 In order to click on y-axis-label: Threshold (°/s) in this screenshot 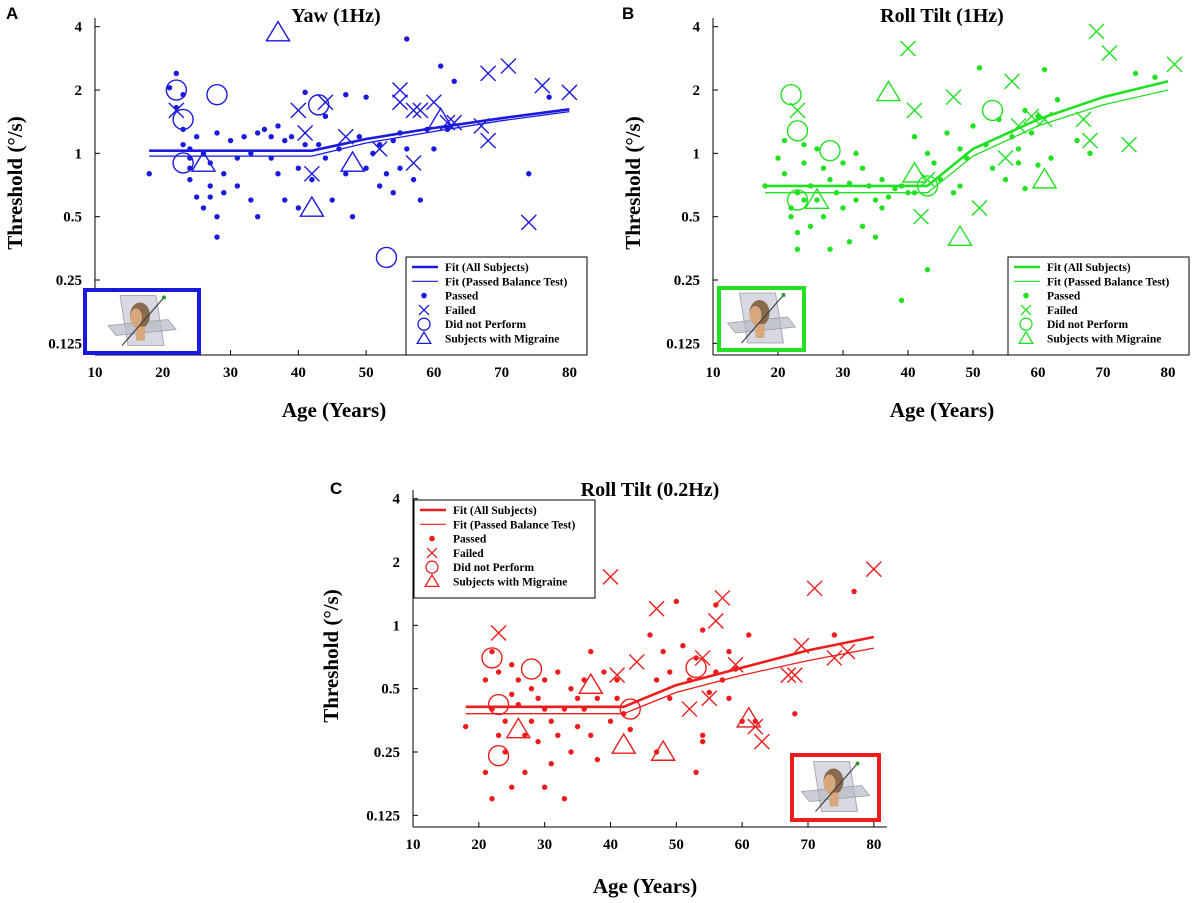, I will do `click(633, 182)`.